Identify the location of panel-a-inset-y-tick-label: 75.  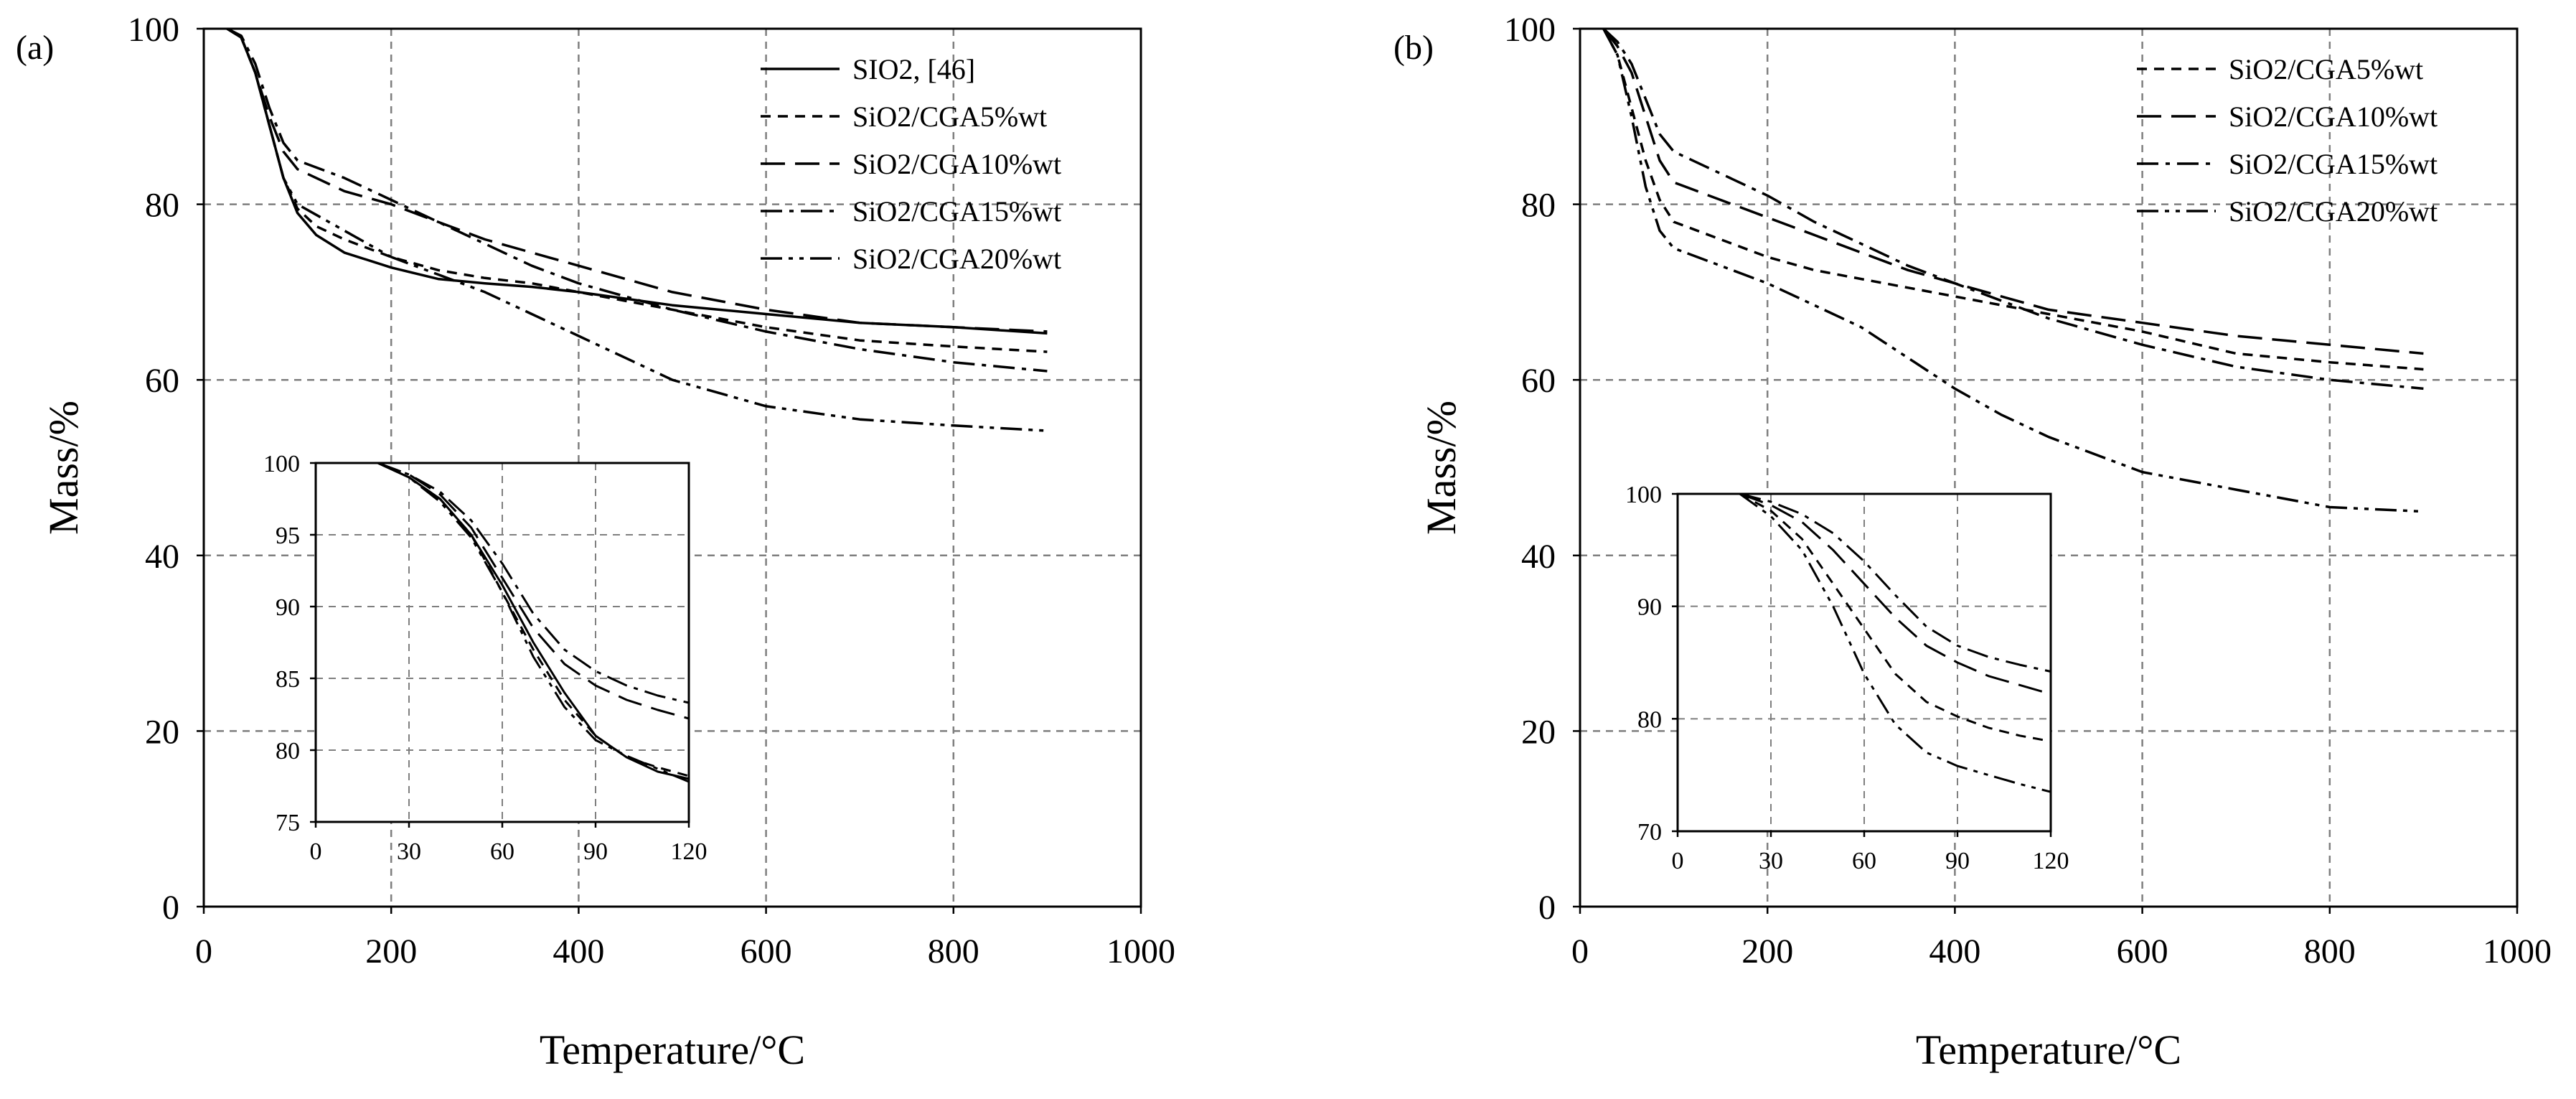
(288, 823).